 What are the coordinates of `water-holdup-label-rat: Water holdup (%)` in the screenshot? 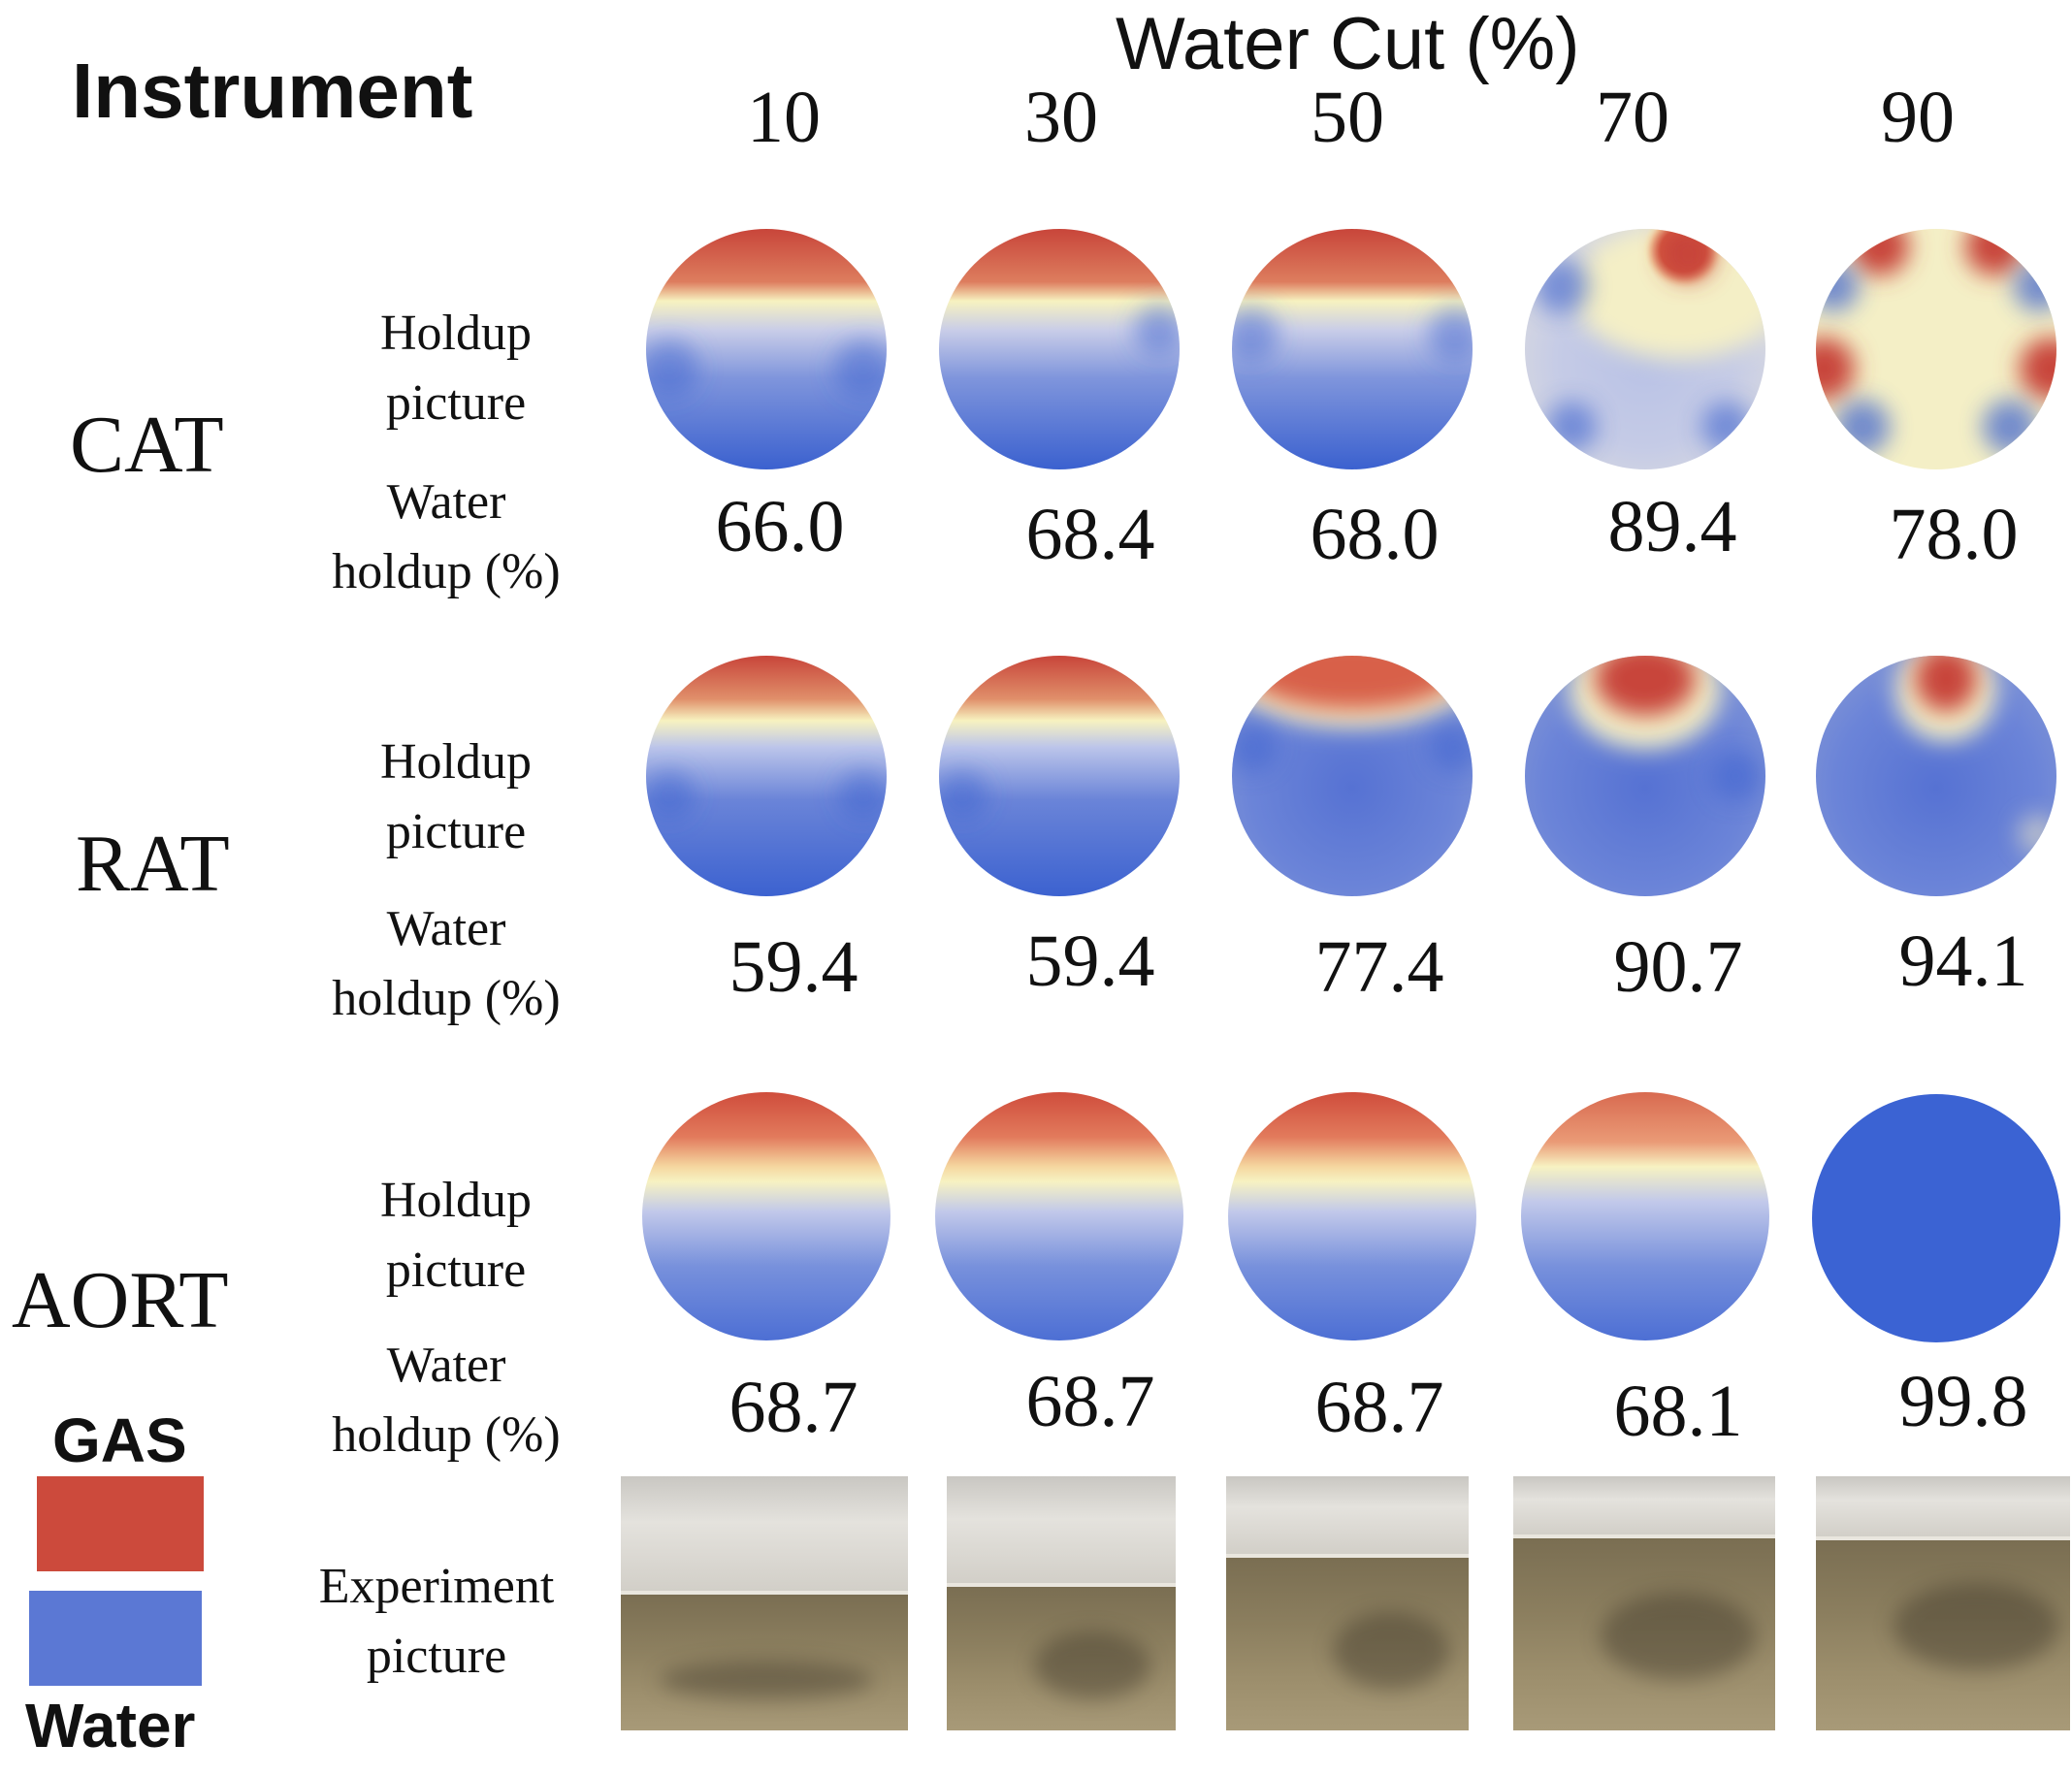 It's located at (446, 964).